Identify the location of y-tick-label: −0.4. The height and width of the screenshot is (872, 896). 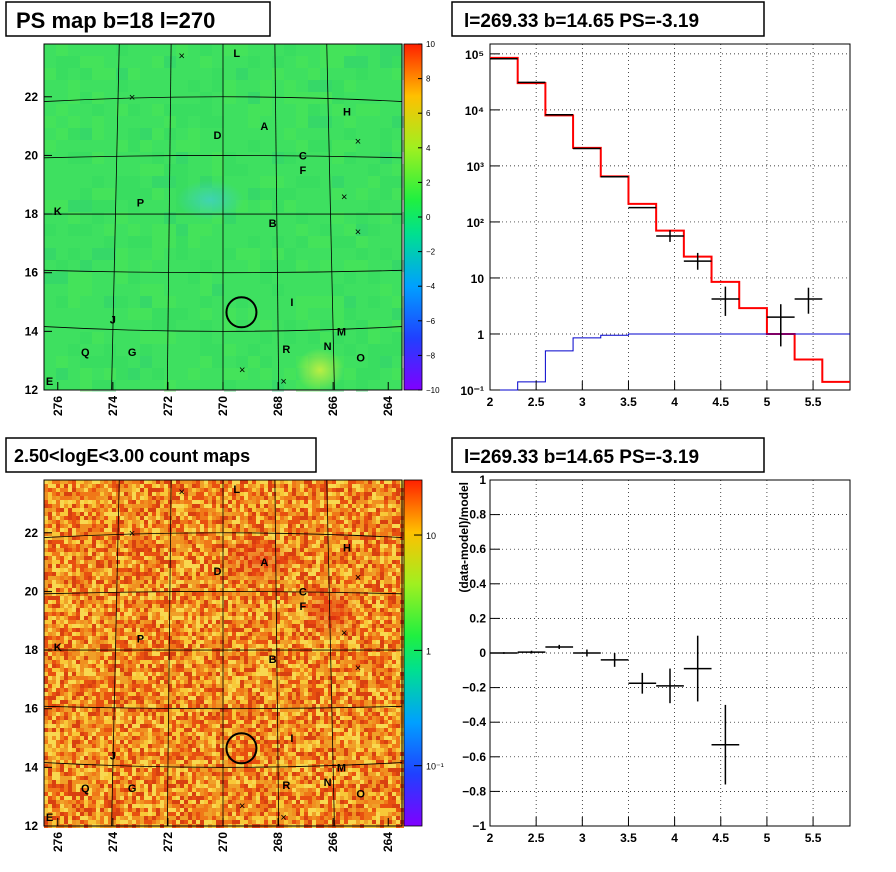
(474, 722).